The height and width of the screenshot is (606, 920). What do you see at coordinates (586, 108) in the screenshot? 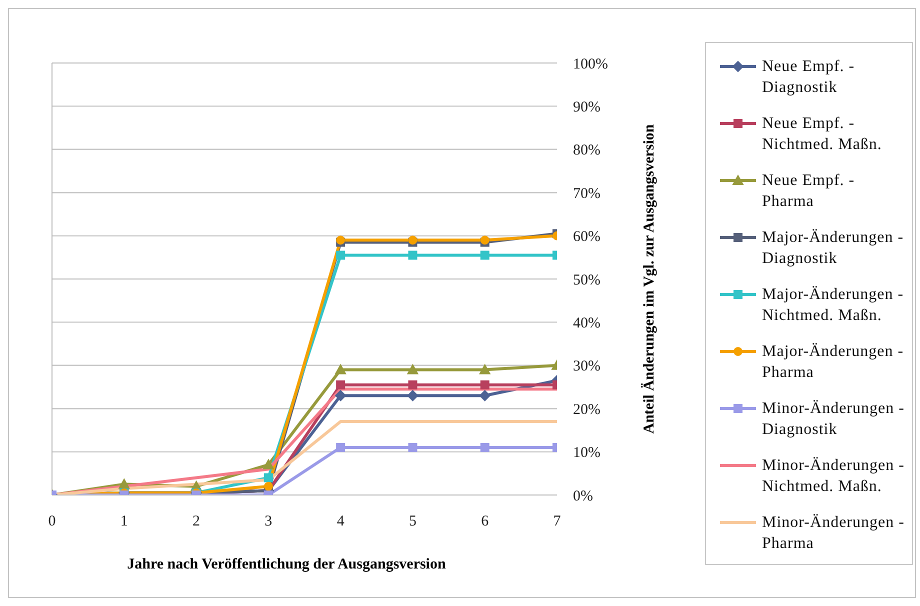
I see `y-tick-label: 90%` at bounding box center [586, 108].